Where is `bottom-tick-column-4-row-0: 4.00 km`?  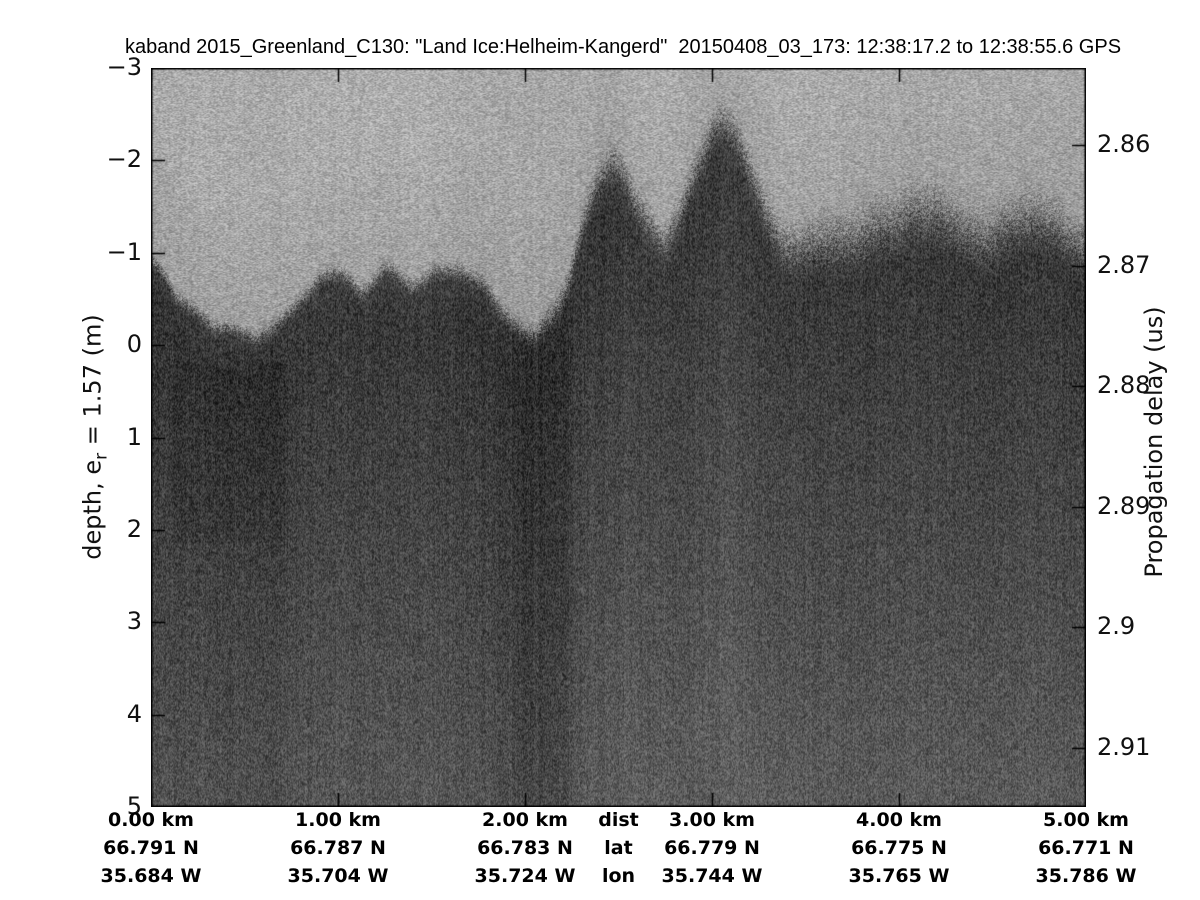 bottom-tick-column-4-row-0: 4.00 km is located at coordinates (899, 820).